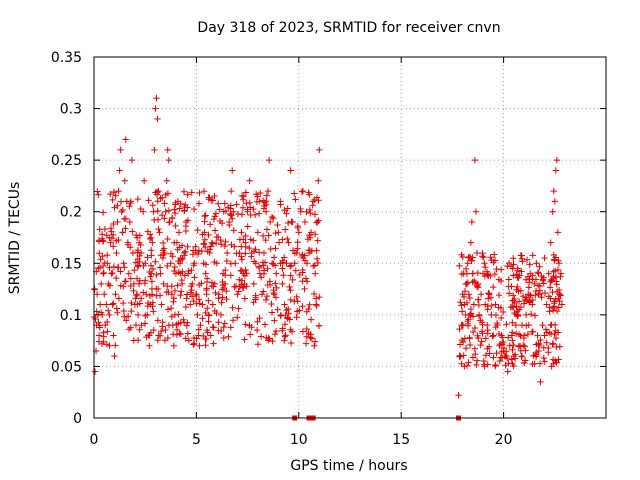 This screenshot has width=640, height=480. What do you see at coordinates (66, 238) in the screenshot?
I see `y-axis-tick-labels: 0 0.05 0.1 0.15 0.2 0.25 0.3 0.35` at bounding box center [66, 238].